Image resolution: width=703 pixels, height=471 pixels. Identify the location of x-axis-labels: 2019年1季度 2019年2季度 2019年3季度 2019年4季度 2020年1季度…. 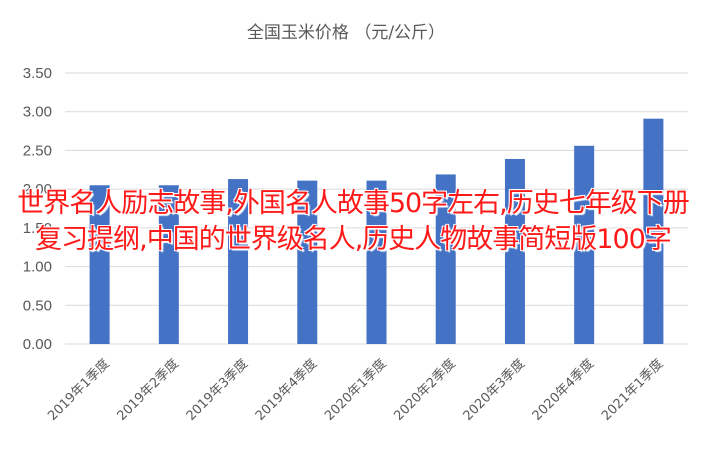
(356, 390).